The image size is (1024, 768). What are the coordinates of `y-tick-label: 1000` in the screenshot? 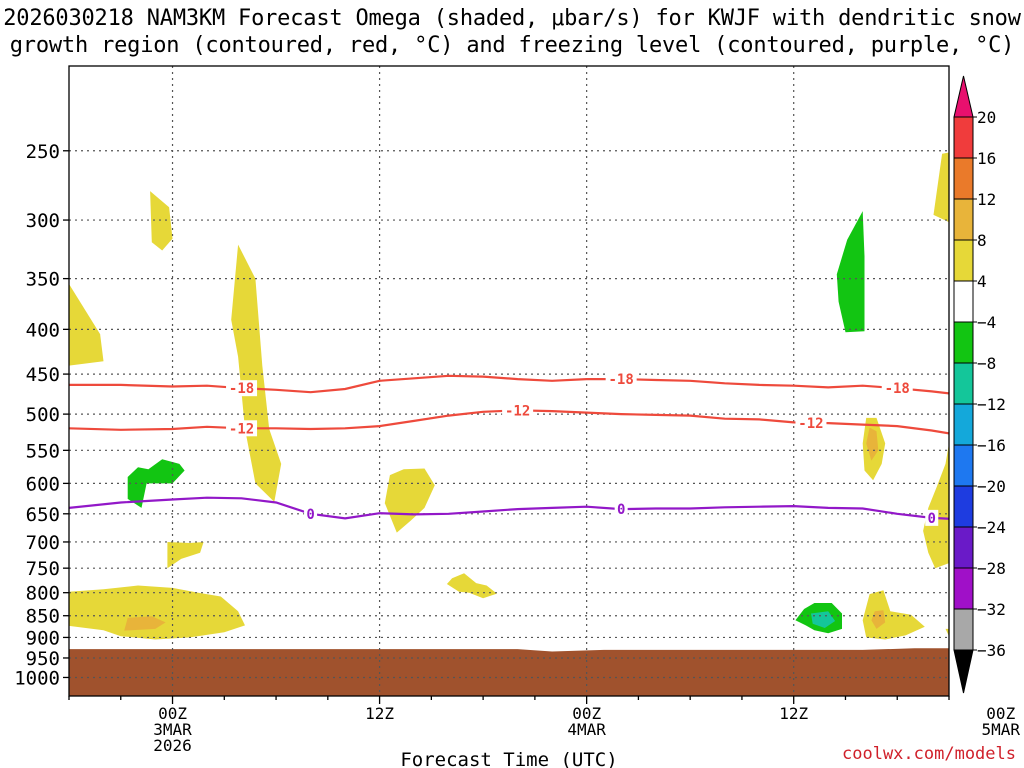 It's located at (37, 678).